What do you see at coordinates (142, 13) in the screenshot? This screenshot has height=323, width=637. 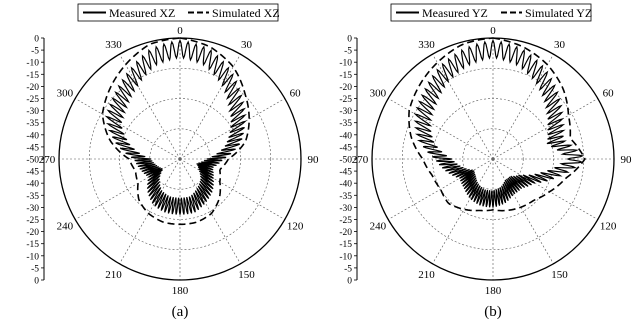 I see `legend-measured-label: Measured XZ` at bounding box center [142, 13].